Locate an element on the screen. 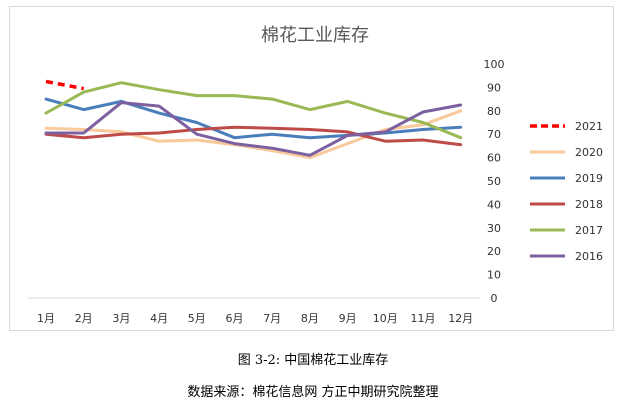 This screenshot has width=626, height=409. chart-title: 棉花工业库存 is located at coordinates (315, 35).